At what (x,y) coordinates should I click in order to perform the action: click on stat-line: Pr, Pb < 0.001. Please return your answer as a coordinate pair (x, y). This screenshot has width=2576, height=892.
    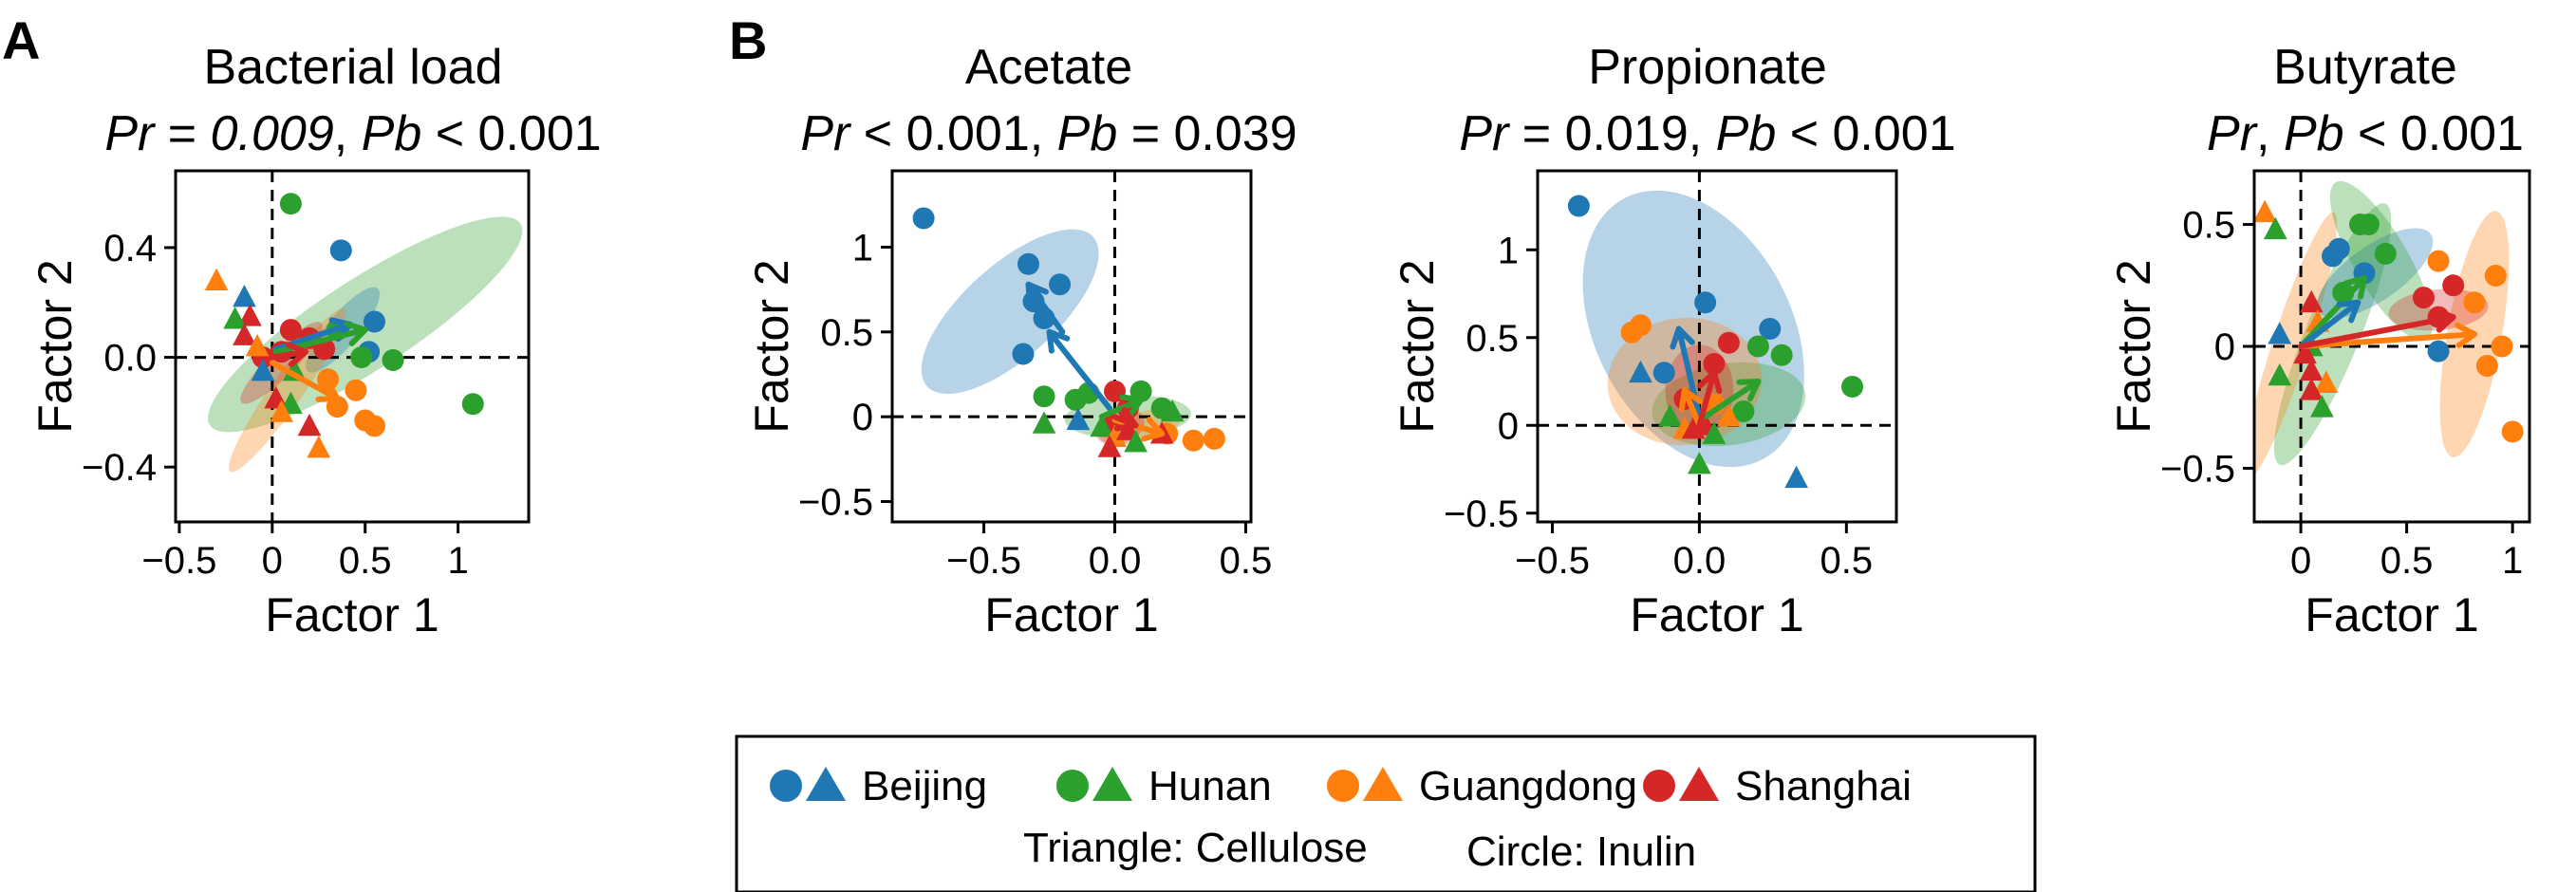
    Looking at the image, I should click on (2365, 133).